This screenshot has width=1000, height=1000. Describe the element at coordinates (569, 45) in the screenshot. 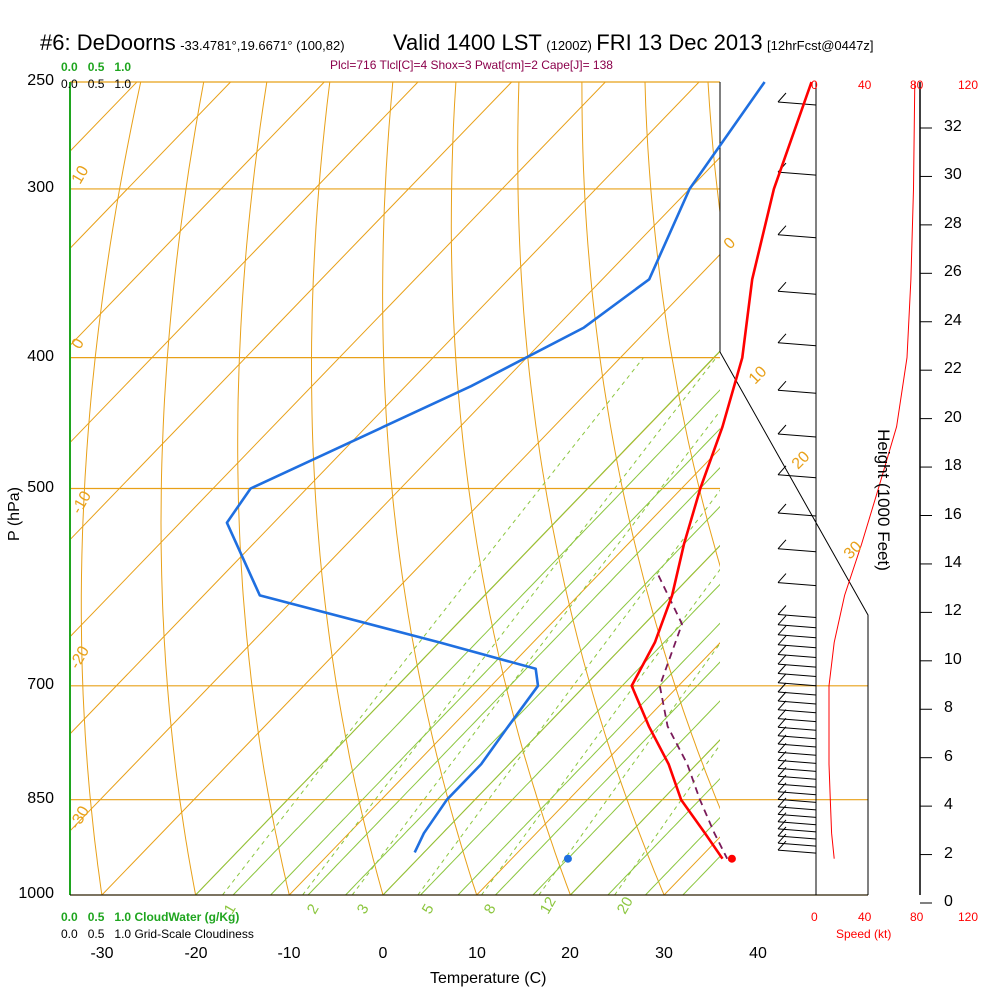

I see `valid-zulu: (1200Z)` at that location.